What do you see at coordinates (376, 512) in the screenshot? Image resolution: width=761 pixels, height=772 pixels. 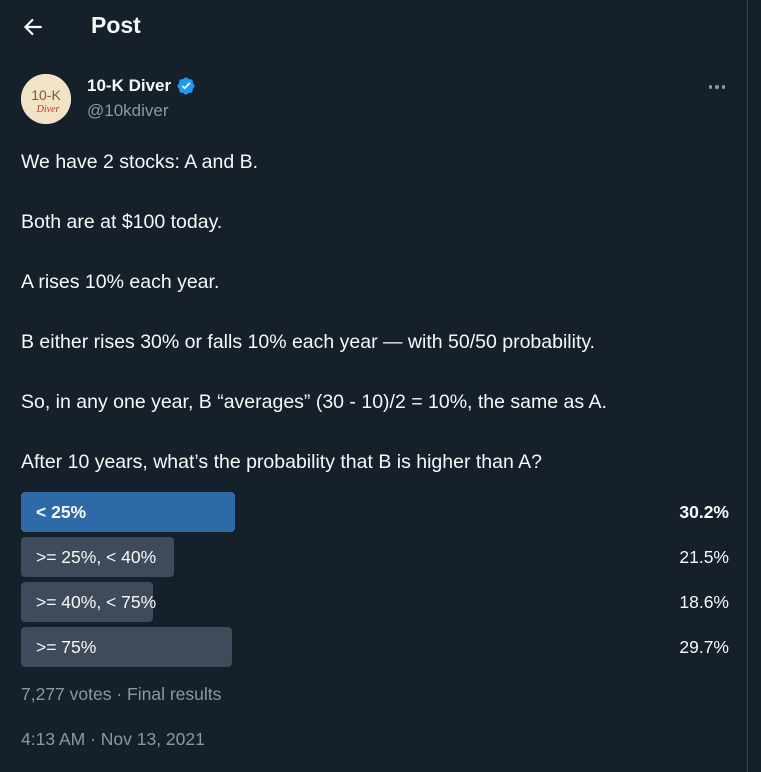 I see `poll-option: < 25% 30.2%` at bounding box center [376, 512].